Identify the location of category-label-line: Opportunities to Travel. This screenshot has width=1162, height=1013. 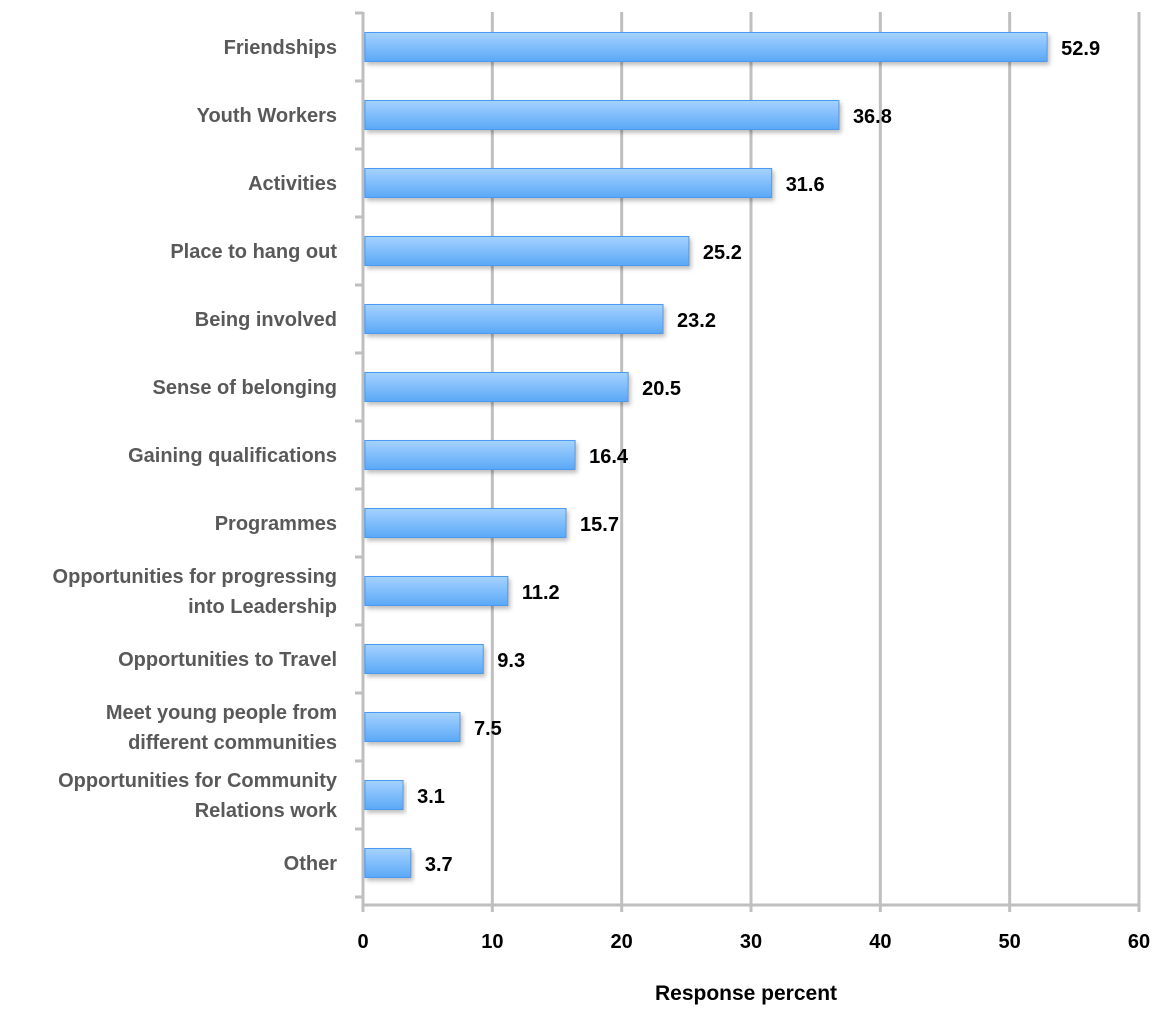
(227, 660).